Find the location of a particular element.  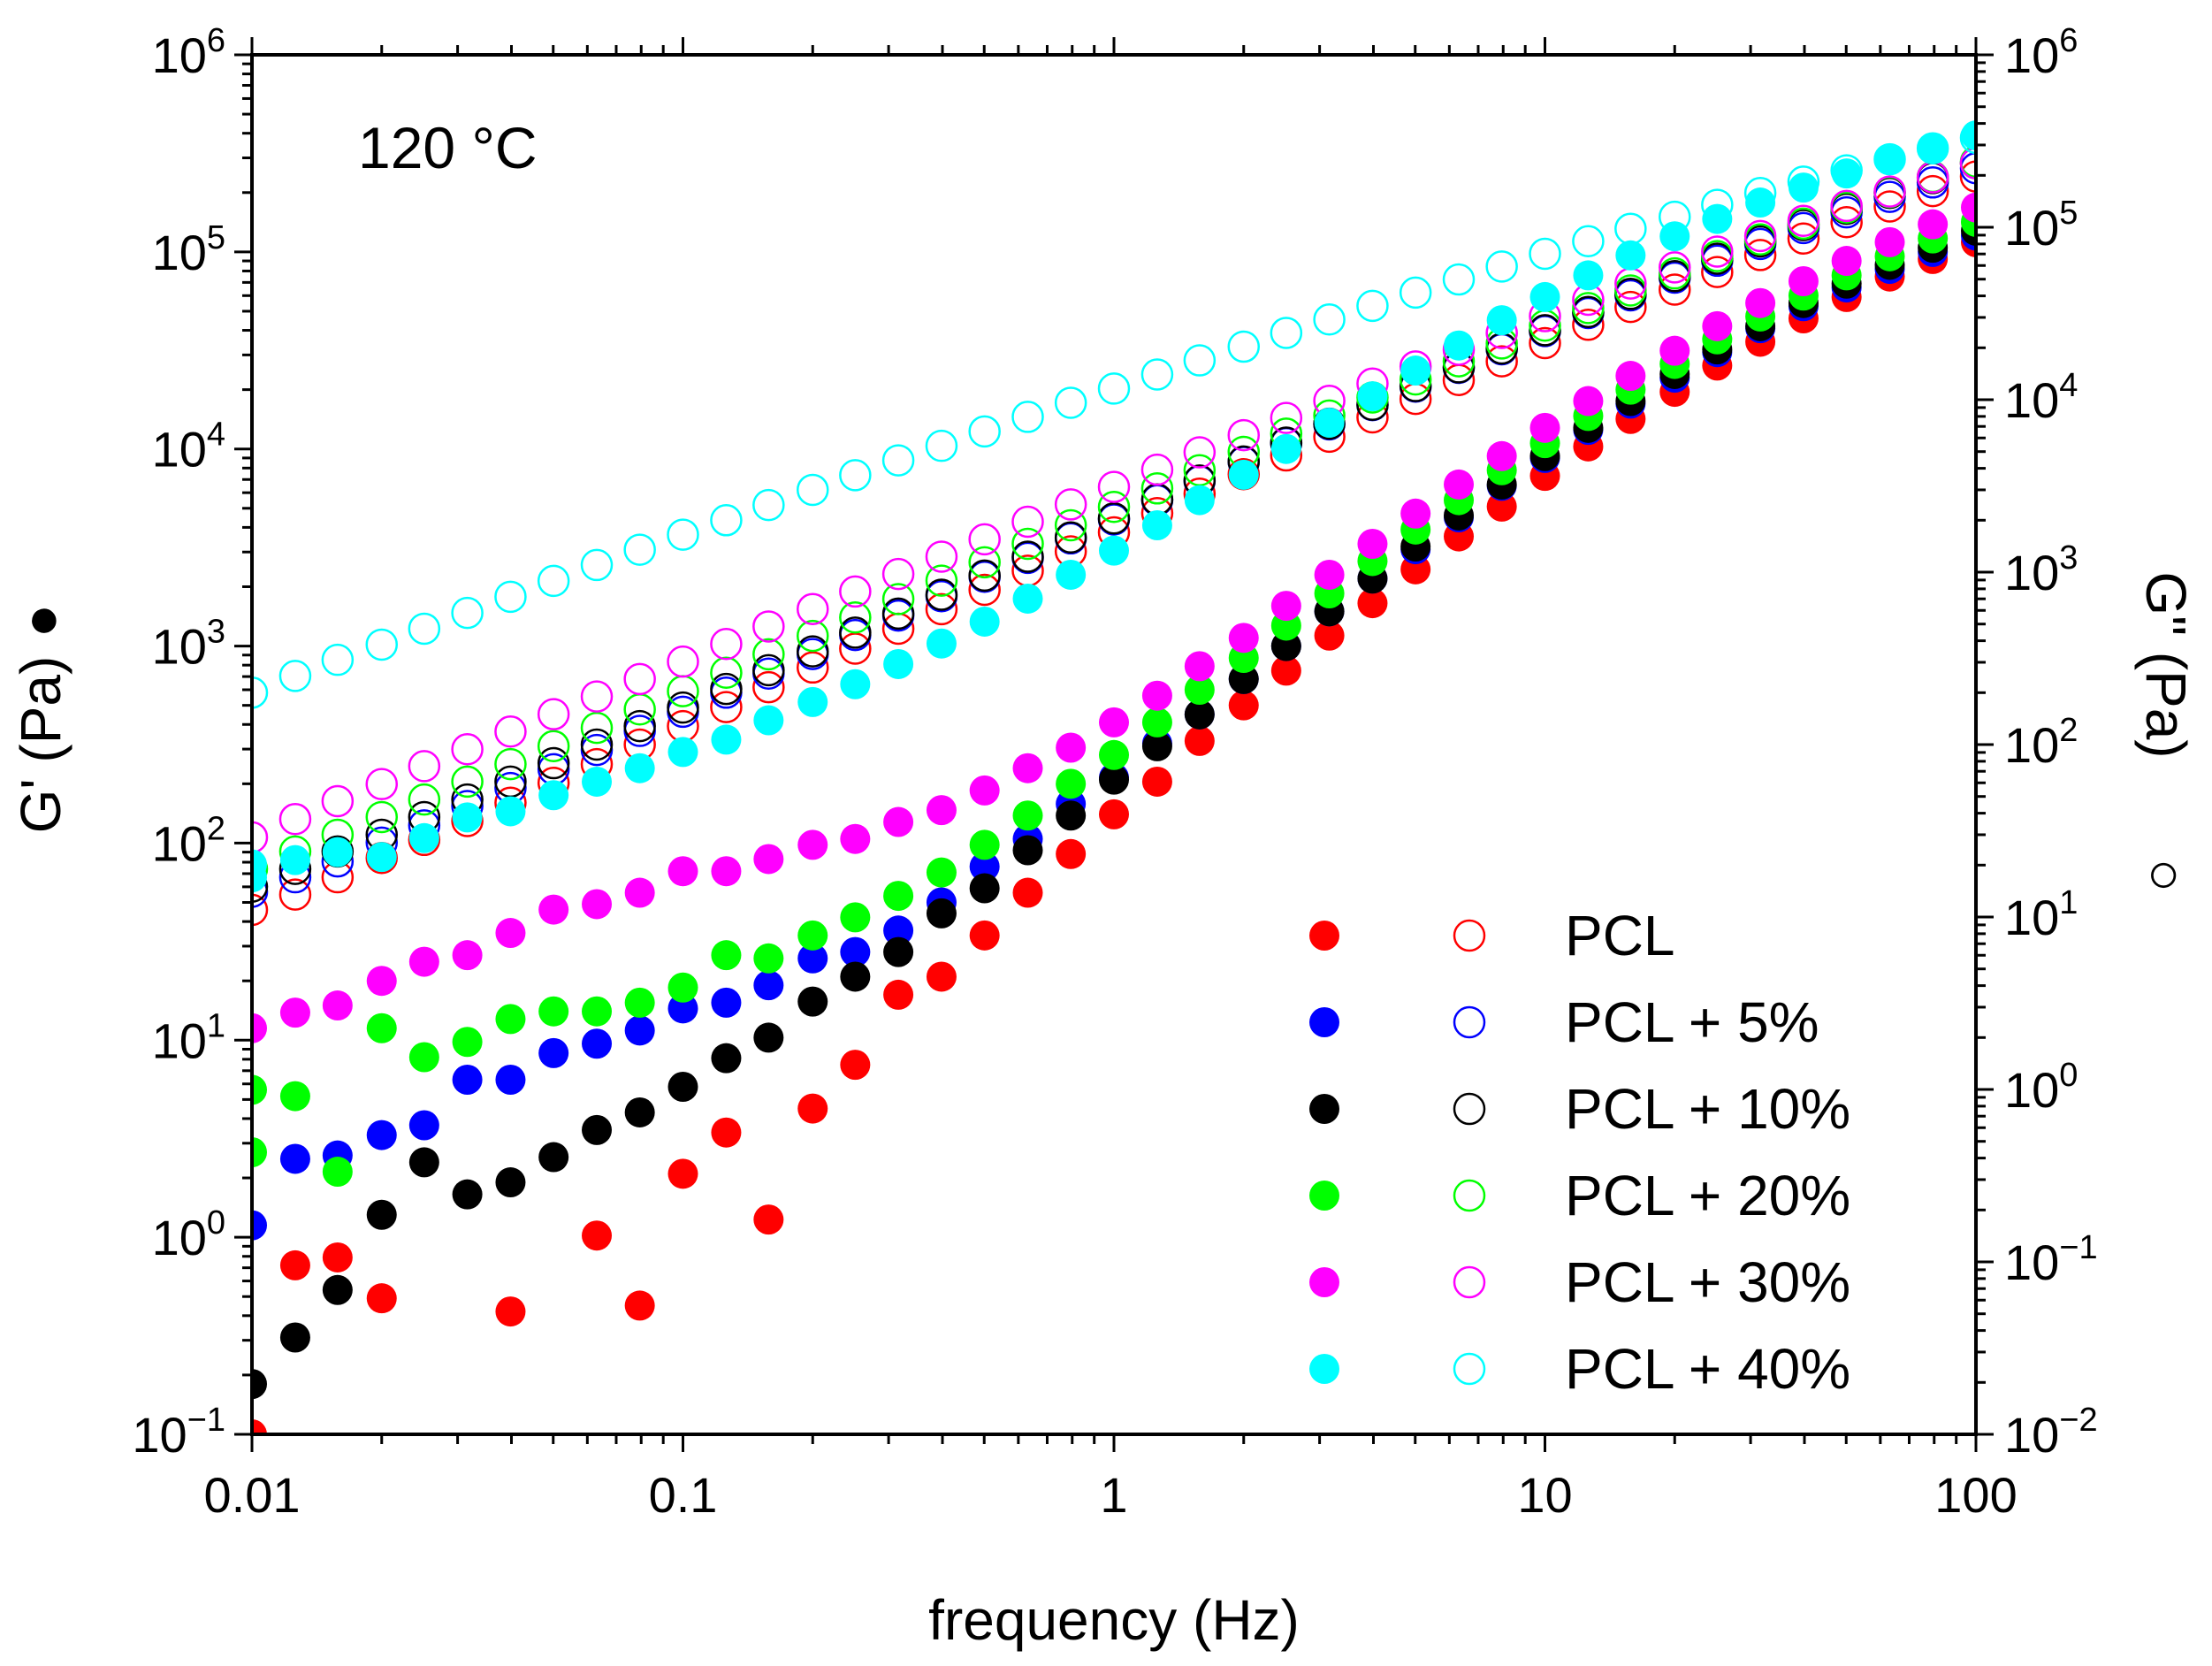

y-tick-label-exponent: 0 is located at coordinates (2068, 1075).